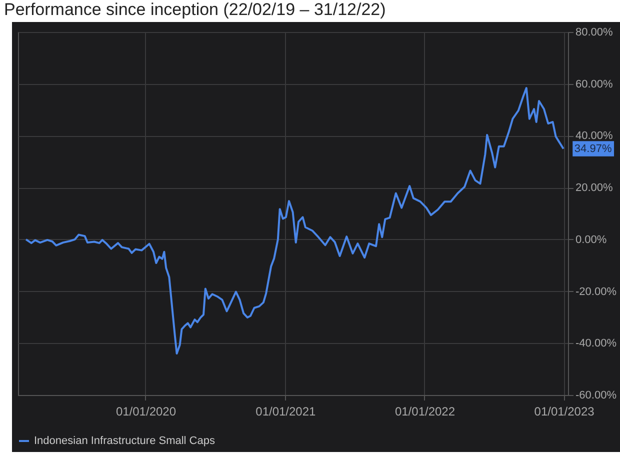  Describe the element at coordinates (425, 411) in the screenshot. I see `x-tick-label: 01/01/2022` at that location.